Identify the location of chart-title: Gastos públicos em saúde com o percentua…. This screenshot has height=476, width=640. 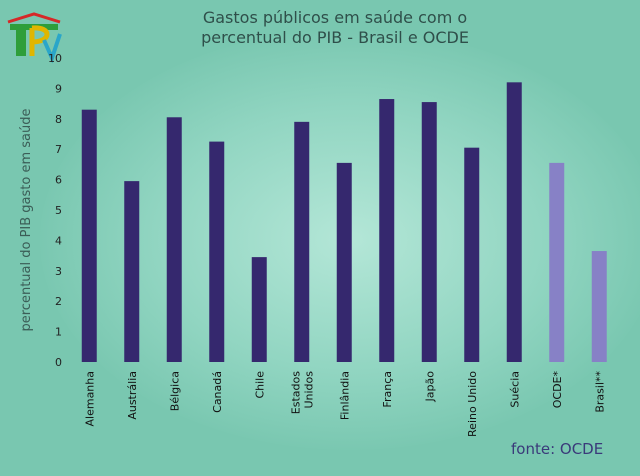
(335, 28).